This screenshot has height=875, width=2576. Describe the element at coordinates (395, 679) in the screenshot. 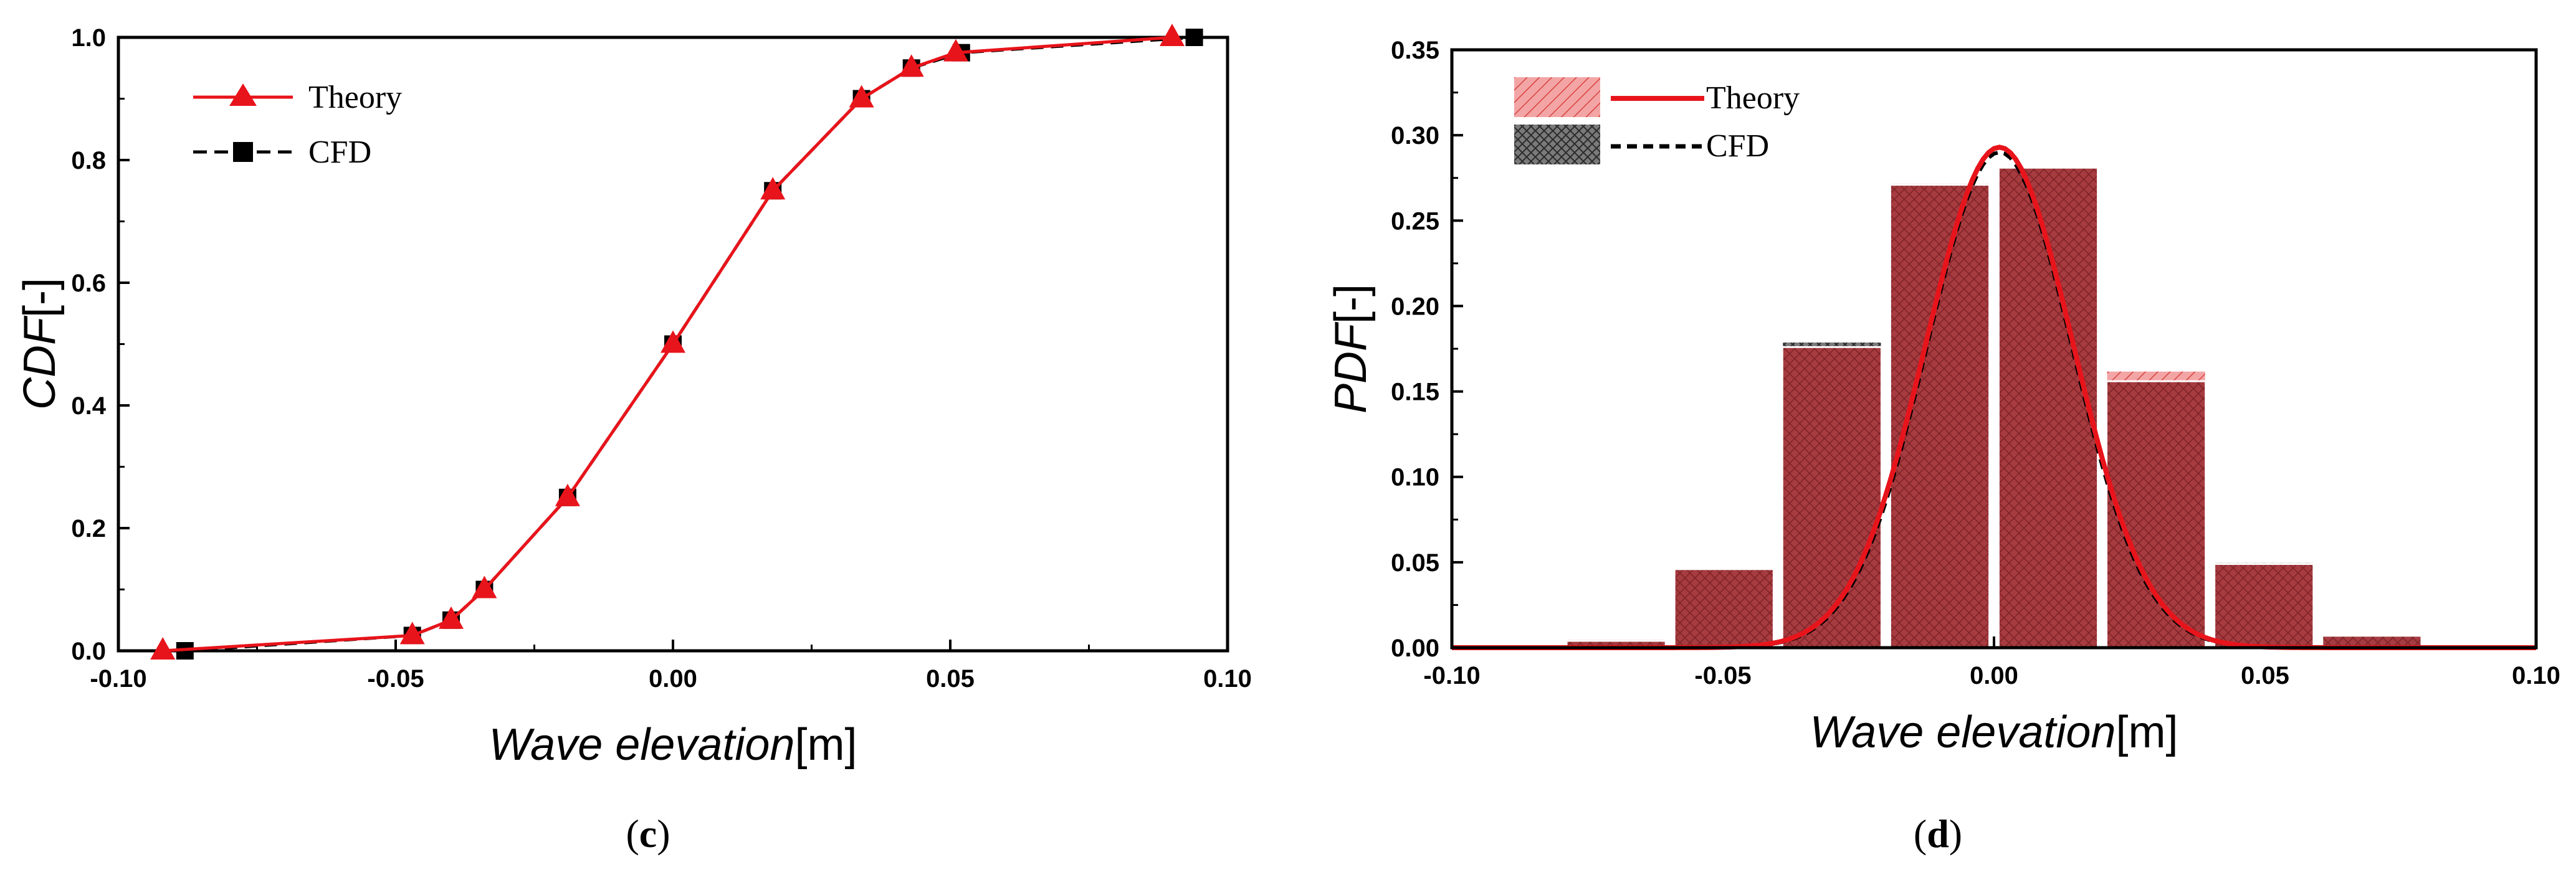

I see `cdf-x-tick-label: -0.05` at that location.